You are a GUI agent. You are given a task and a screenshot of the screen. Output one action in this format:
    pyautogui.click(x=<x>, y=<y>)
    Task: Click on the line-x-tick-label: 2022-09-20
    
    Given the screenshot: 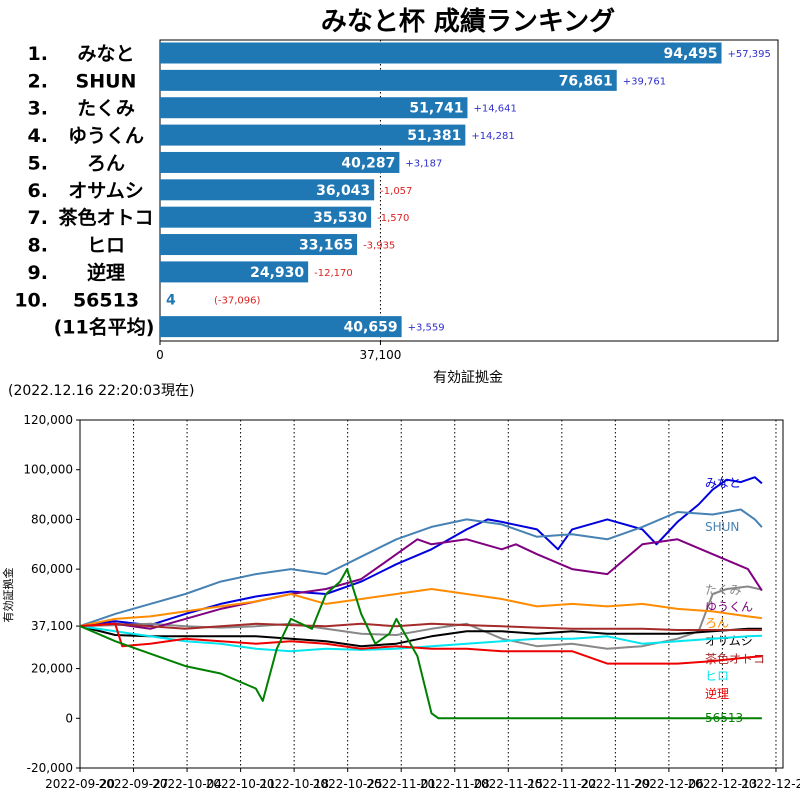 What is the action you would take?
    pyautogui.click(x=80, y=784)
    